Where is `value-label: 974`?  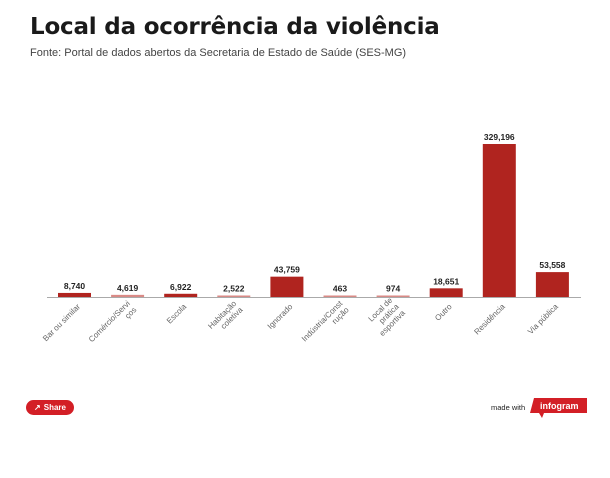 value-label: 974 is located at coordinates (393, 289).